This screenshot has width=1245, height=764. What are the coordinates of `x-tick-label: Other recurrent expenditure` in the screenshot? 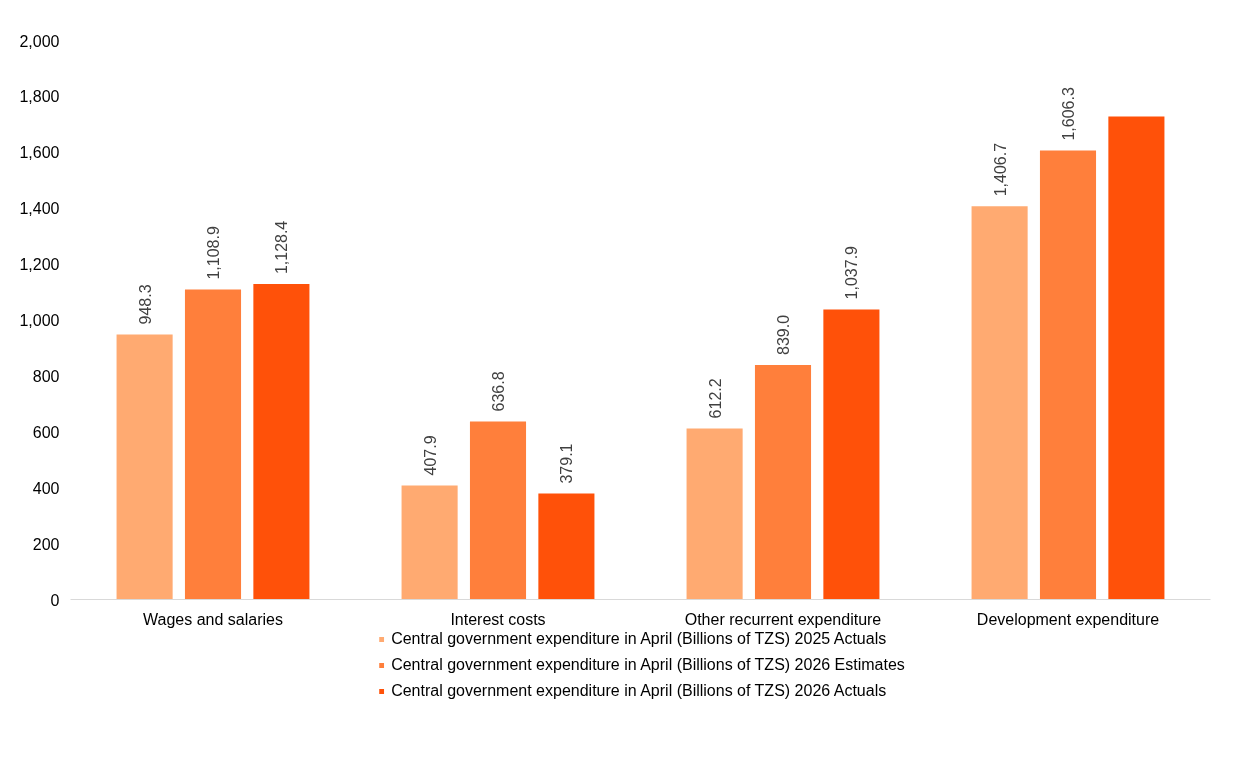 It's located at (783, 619).